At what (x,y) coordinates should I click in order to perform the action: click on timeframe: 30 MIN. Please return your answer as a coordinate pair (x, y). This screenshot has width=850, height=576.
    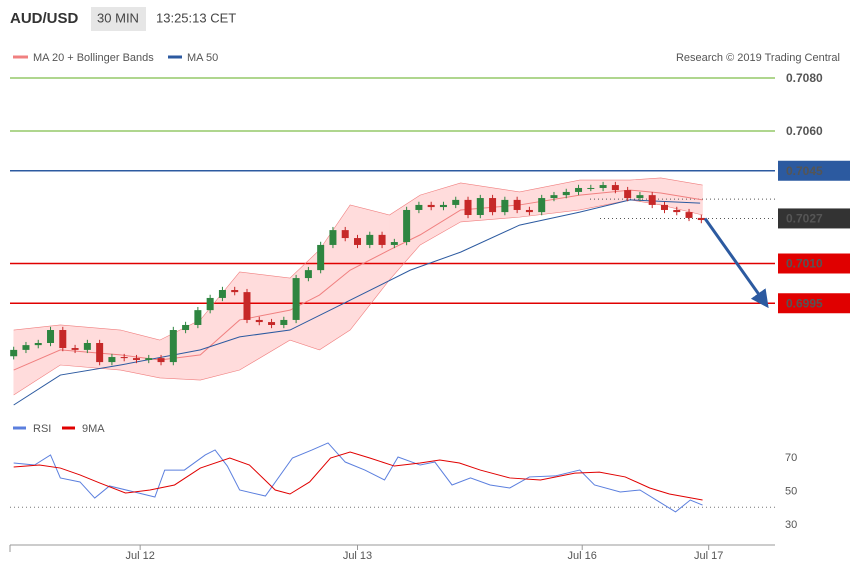
    Looking at the image, I should click on (118, 17).